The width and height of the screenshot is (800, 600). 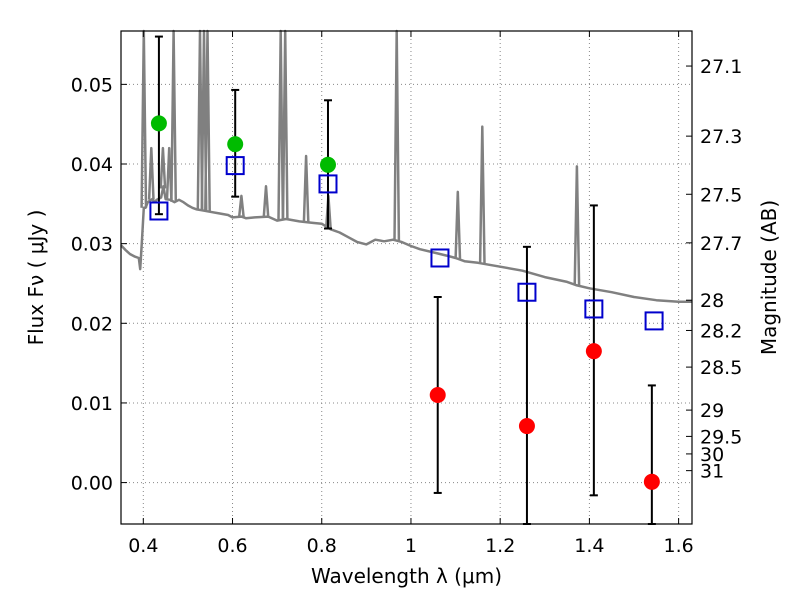 What do you see at coordinates (92, 484) in the screenshot?
I see `y-tick-label: 0.00` at bounding box center [92, 484].